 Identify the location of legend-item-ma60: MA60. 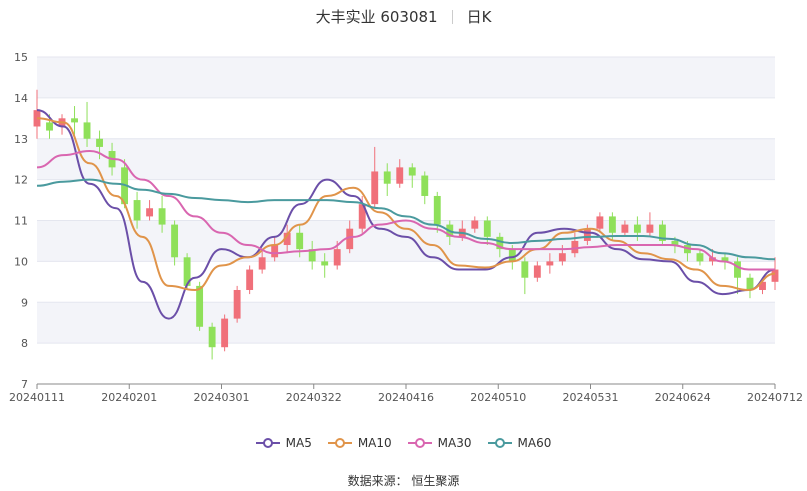
(519, 443).